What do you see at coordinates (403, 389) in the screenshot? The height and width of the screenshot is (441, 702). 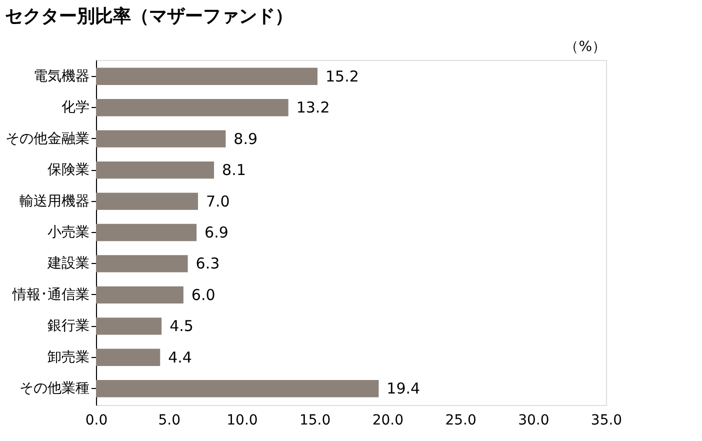 I see `data-label: 19.4` at bounding box center [403, 389].